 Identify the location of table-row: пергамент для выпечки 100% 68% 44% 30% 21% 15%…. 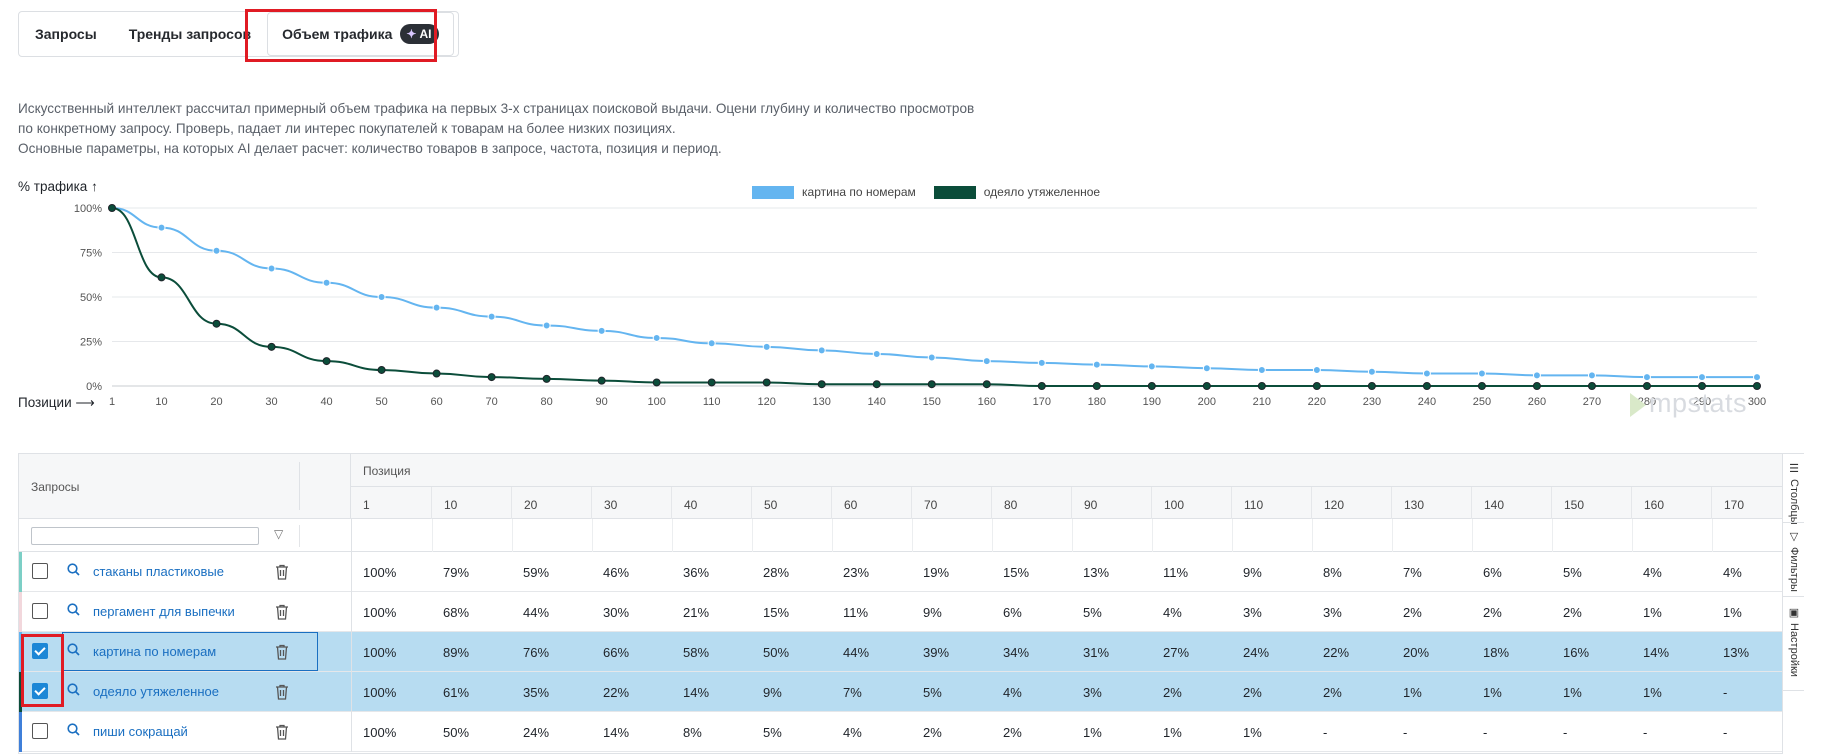
(900, 612).